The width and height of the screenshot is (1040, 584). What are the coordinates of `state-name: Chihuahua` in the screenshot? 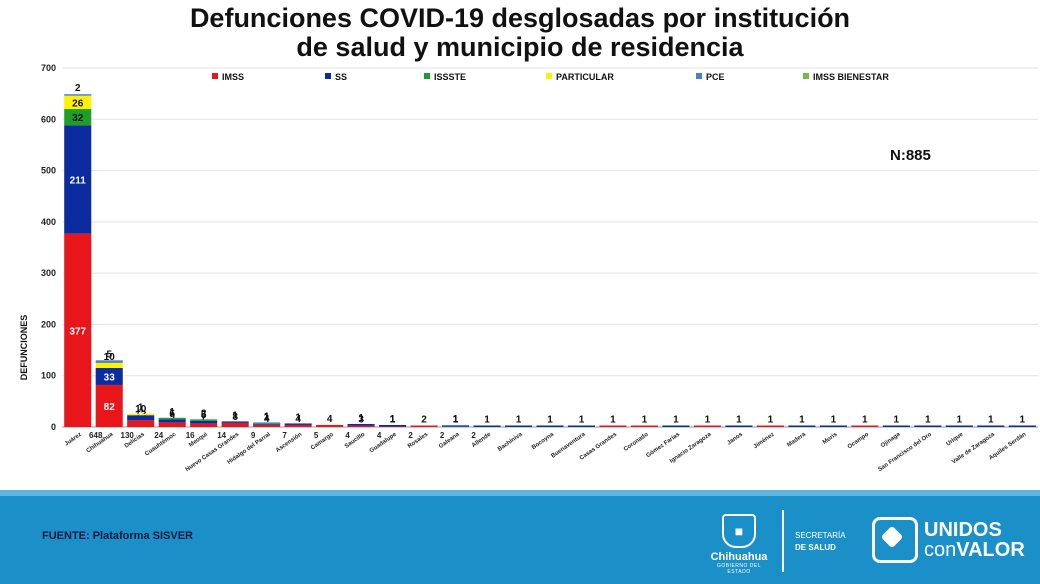 It's located at (739, 557).